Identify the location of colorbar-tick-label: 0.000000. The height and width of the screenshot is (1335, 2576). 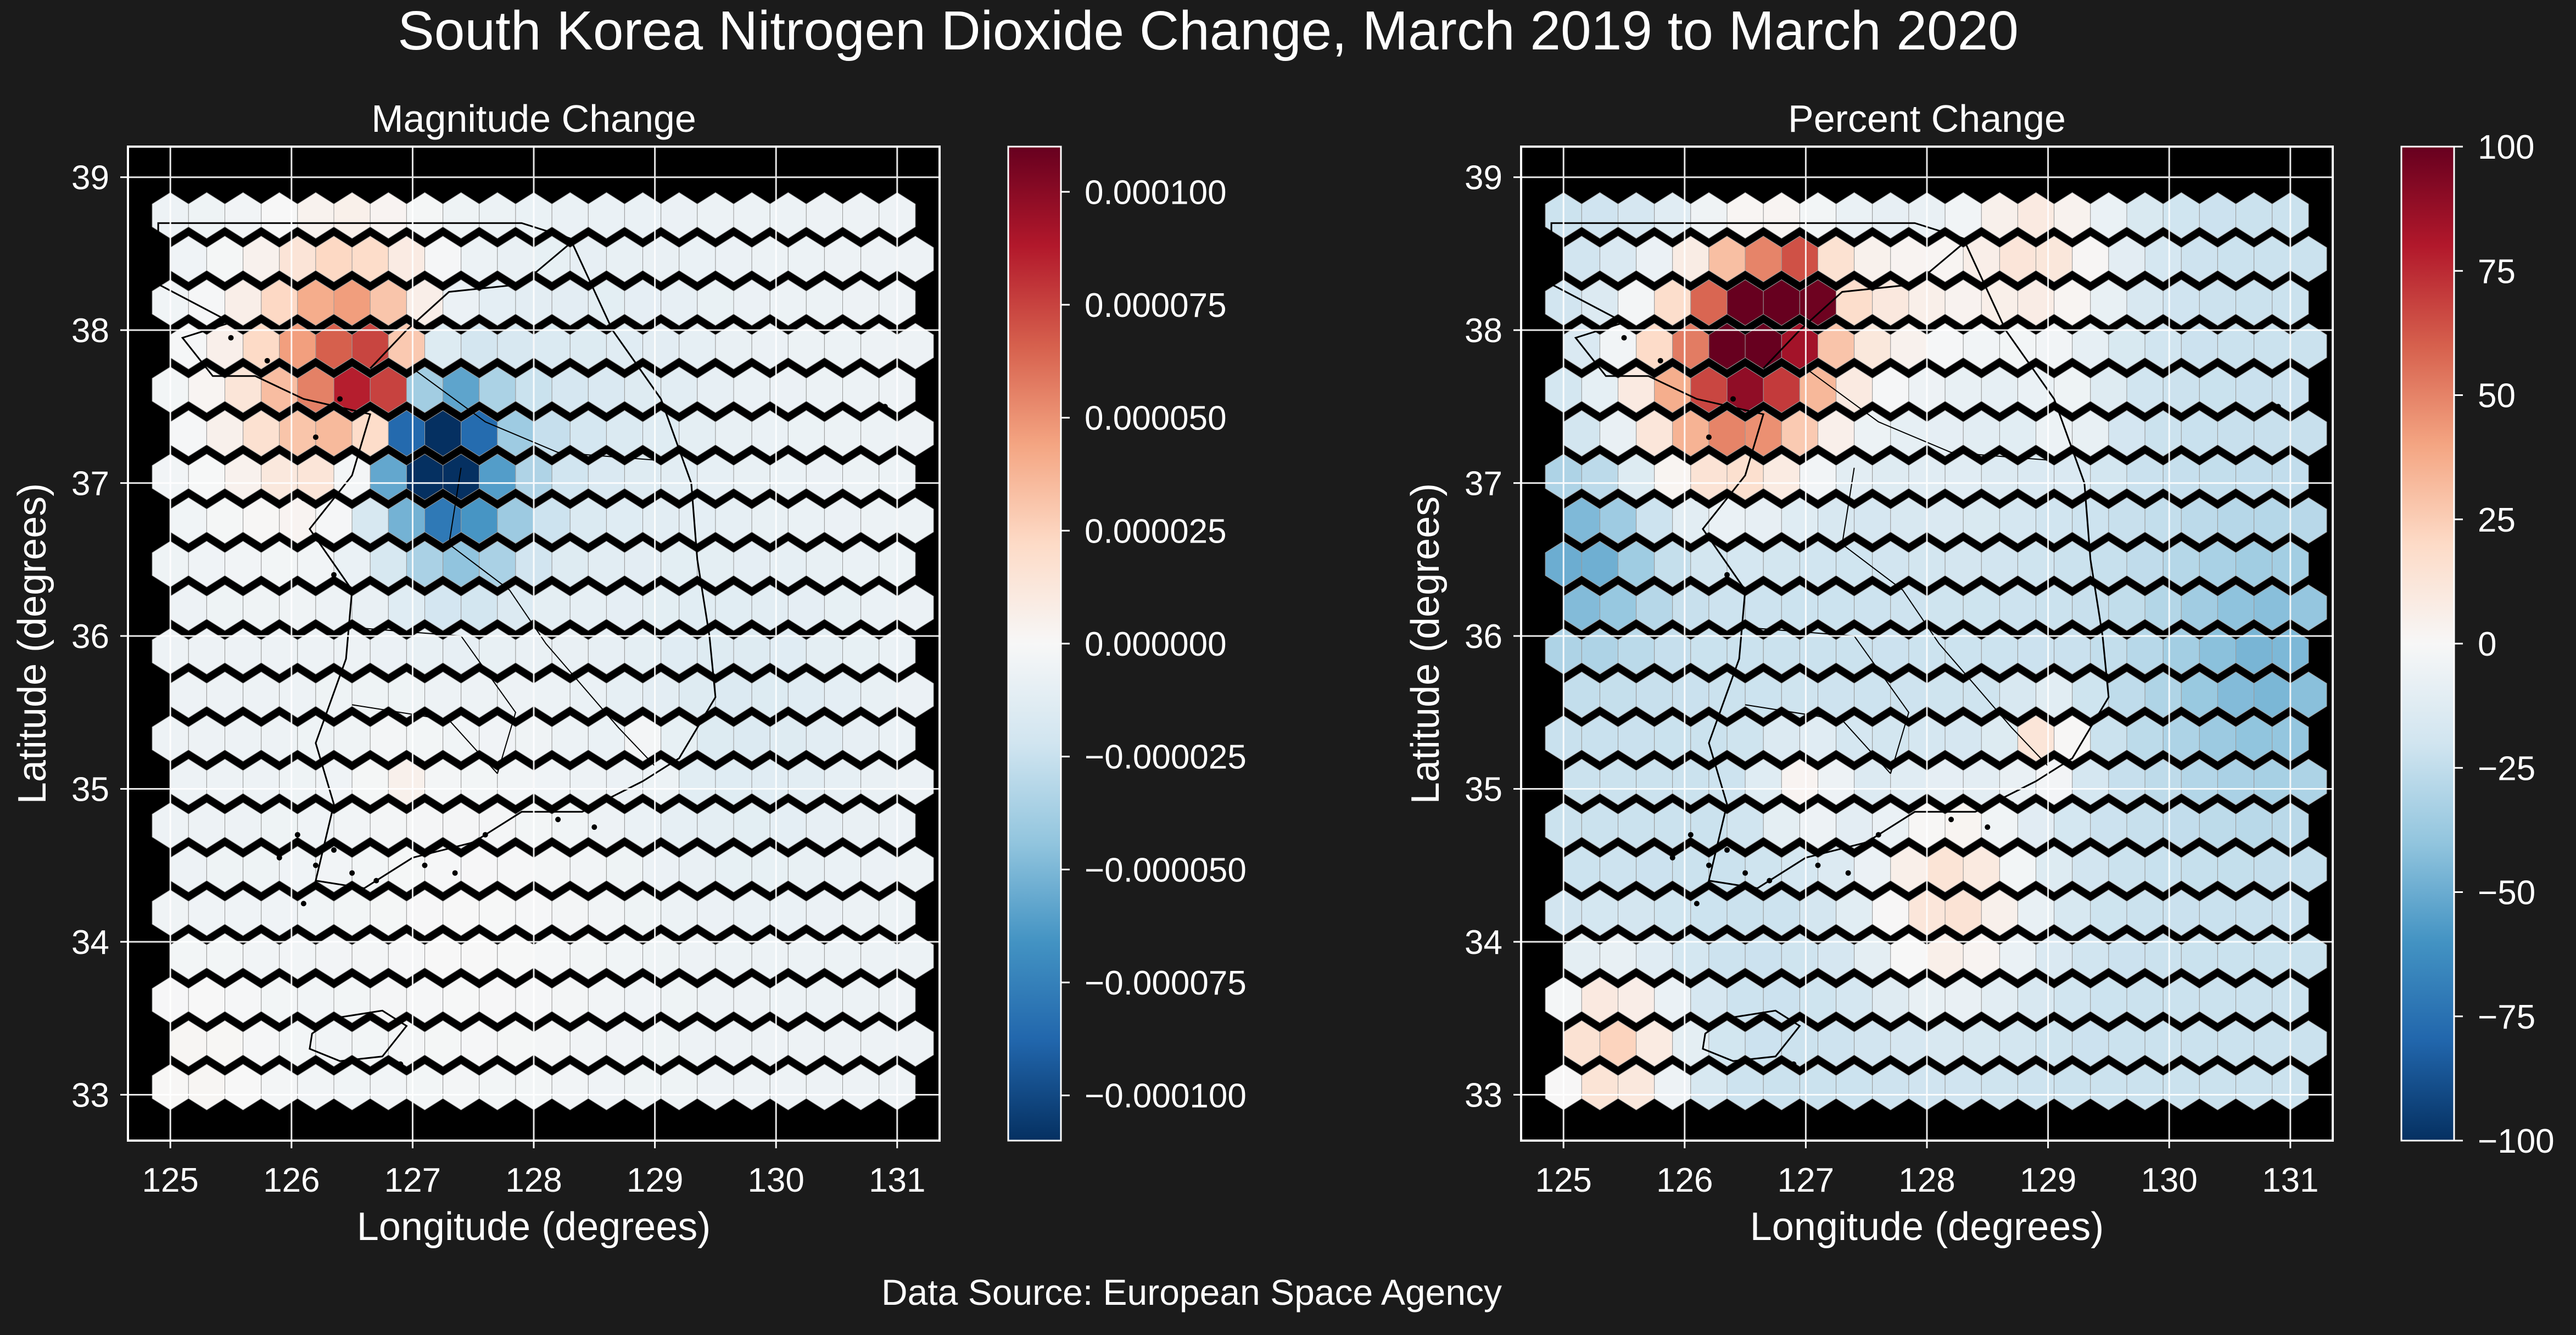
(1156, 644).